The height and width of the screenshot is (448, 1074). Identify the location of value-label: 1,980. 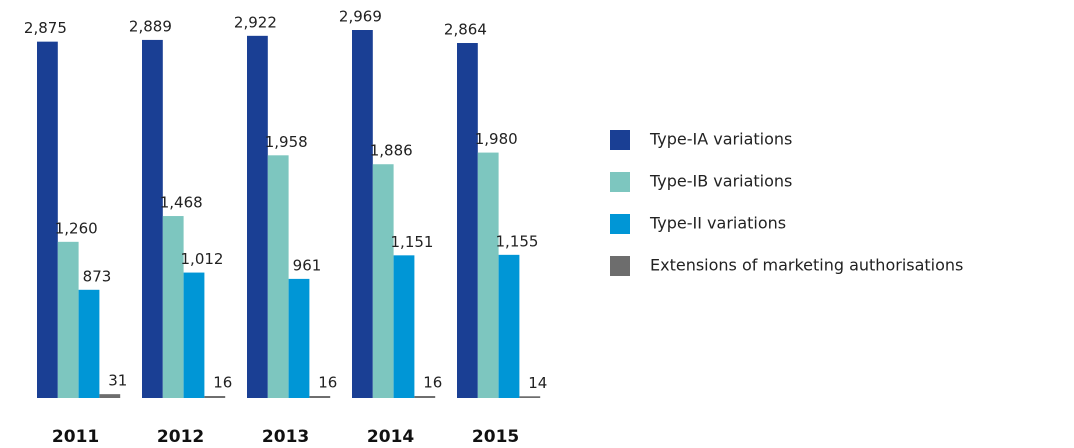
(496, 139).